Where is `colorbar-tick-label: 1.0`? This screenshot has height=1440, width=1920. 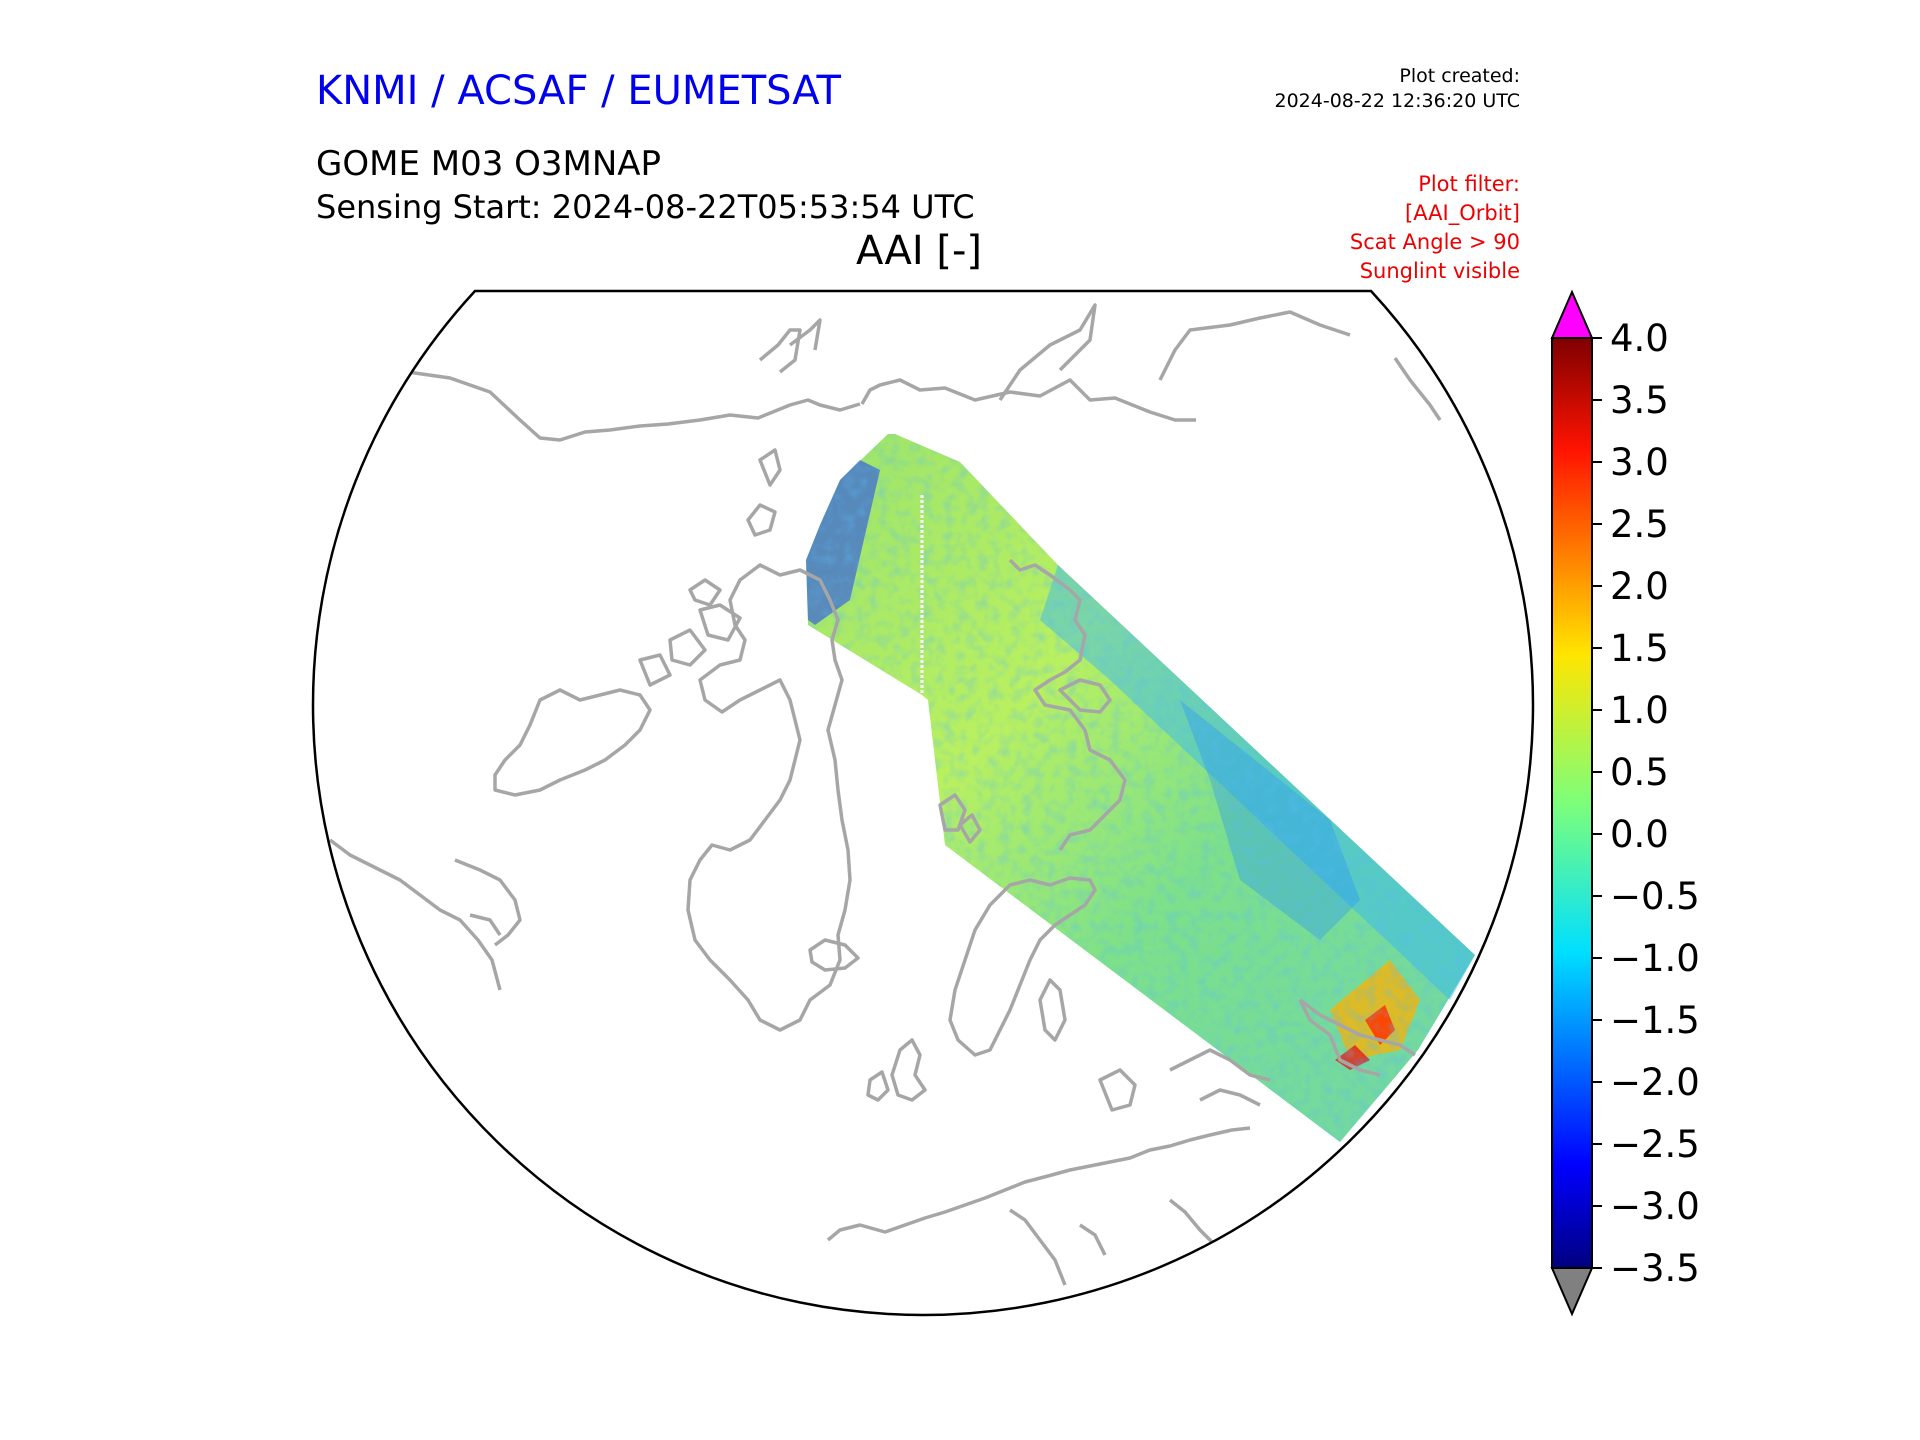
colorbar-tick-label: 1.0 is located at coordinates (1639, 710).